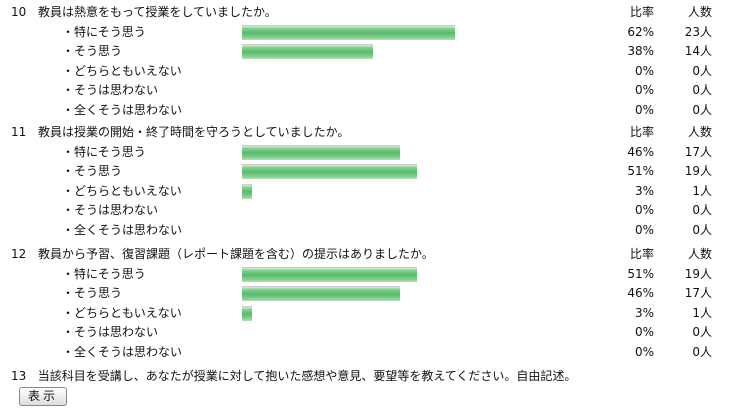 The image size is (737, 418). Describe the element at coordinates (43, 396) in the screenshot. I see `show-button: 表示` at that location.